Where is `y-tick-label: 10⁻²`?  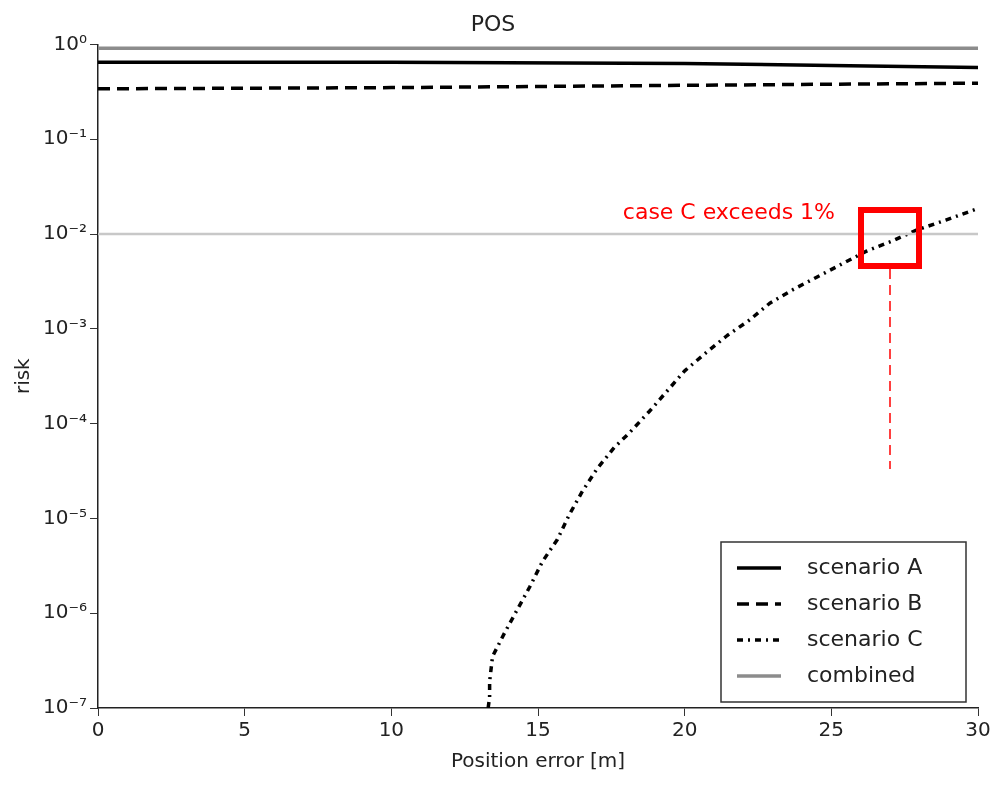 y-tick-label: 10⁻² is located at coordinates (65, 232).